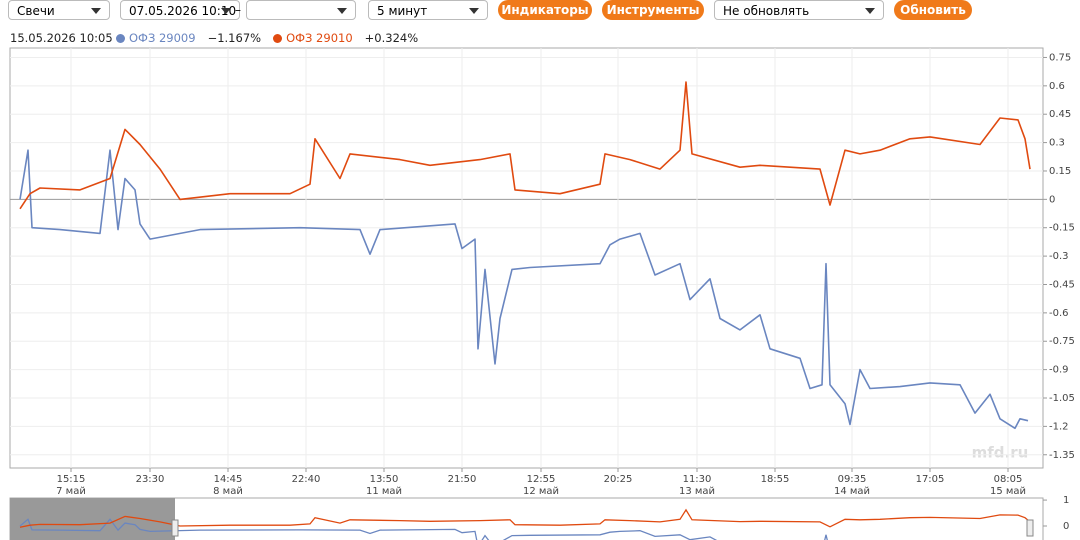  Describe the element at coordinates (541, 491) in the screenshot. I see `x-tick-date: 12 май` at that location.